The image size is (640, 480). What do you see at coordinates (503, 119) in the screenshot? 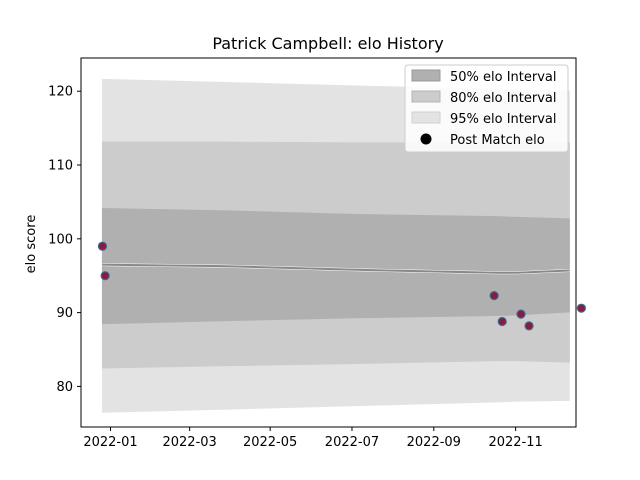
I see `legend-label-95: 95% elo Interval` at bounding box center [503, 119].